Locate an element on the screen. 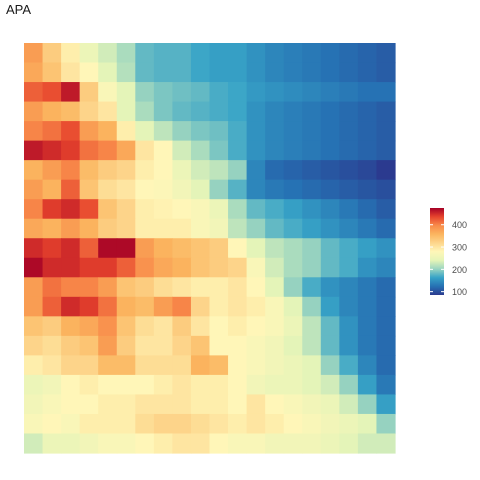 The image size is (480, 480). legend-tick-label: 400 is located at coordinates (459, 225).